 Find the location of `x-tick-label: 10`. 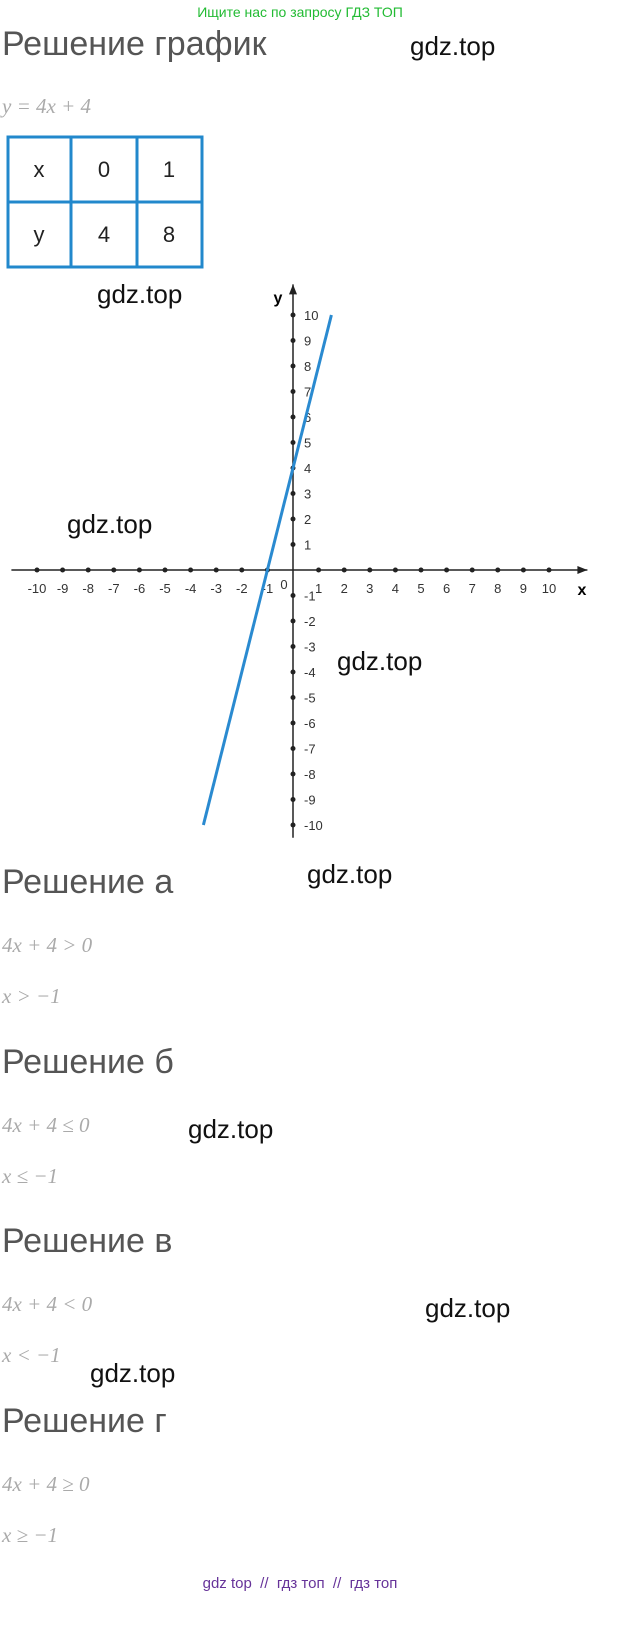

x-tick-label: 10 is located at coordinates (549, 588).